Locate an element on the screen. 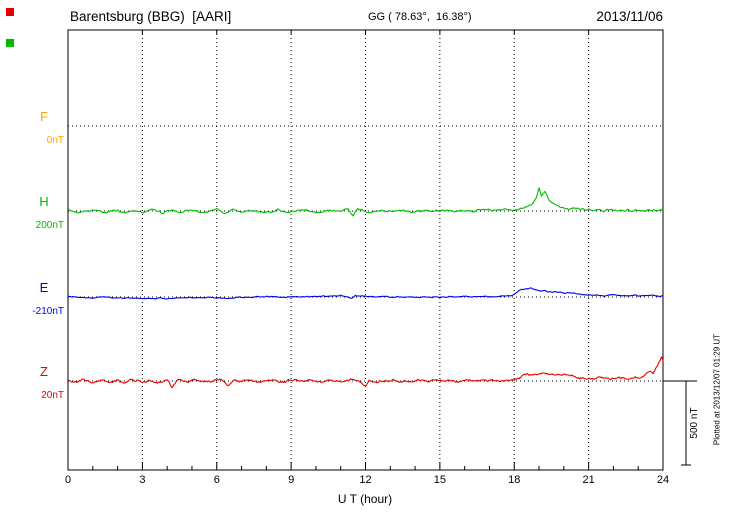  component-label-Z: Z is located at coordinates (44, 371).